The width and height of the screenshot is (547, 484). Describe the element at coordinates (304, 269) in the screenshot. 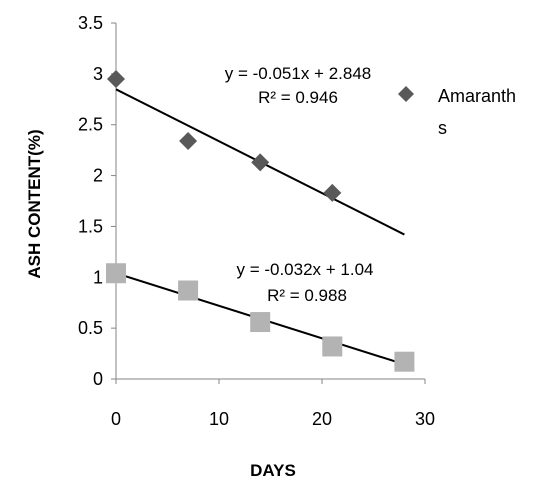

I see `trendline-equation-series-2: y = -0.032x + 1.04` at that location.